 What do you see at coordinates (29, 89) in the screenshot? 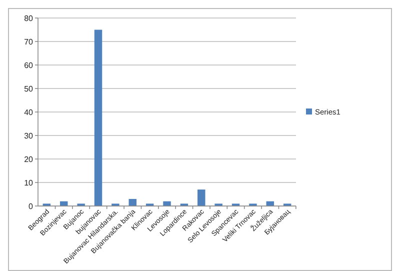
I see `y-tick-label: 50` at bounding box center [29, 89].